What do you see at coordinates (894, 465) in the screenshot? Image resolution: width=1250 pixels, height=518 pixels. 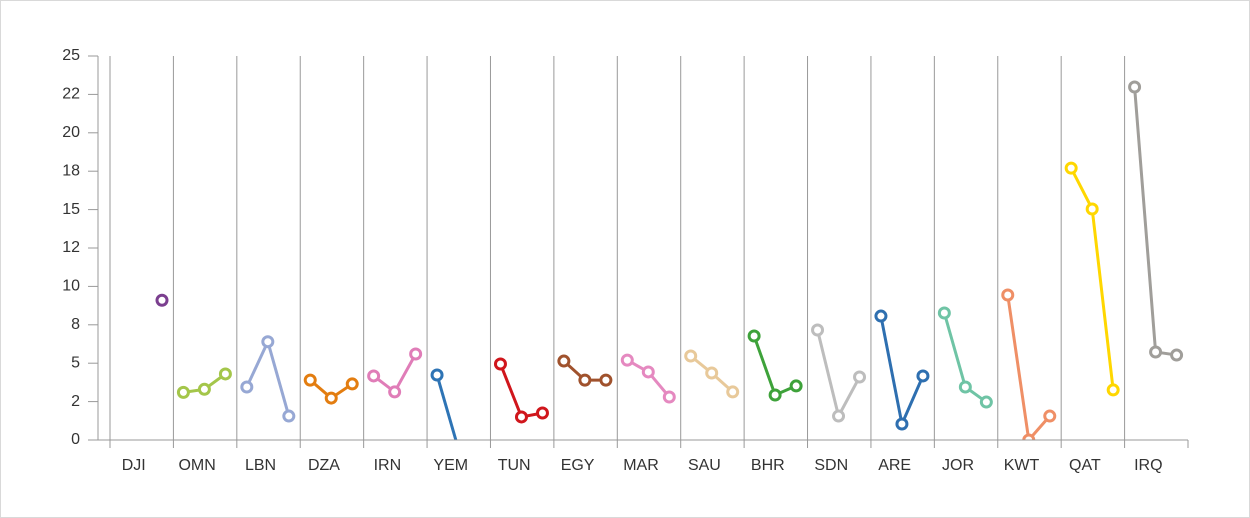 I see `x-tick-label: ARE` at bounding box center [894, 465].